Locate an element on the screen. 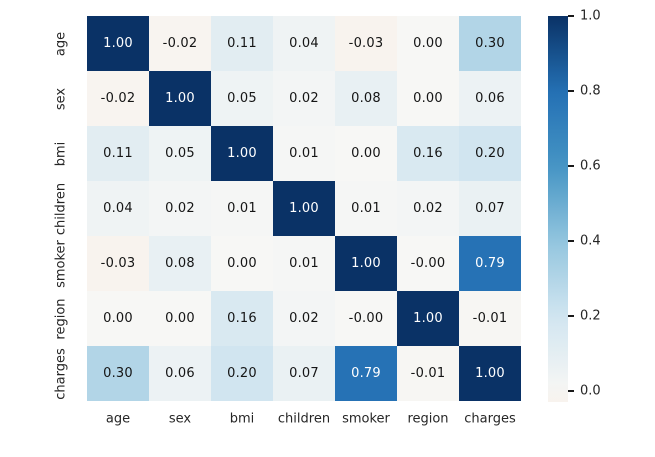  heatmap-cell-age-smoker: -0.03 is located at coordinates (366, 43).